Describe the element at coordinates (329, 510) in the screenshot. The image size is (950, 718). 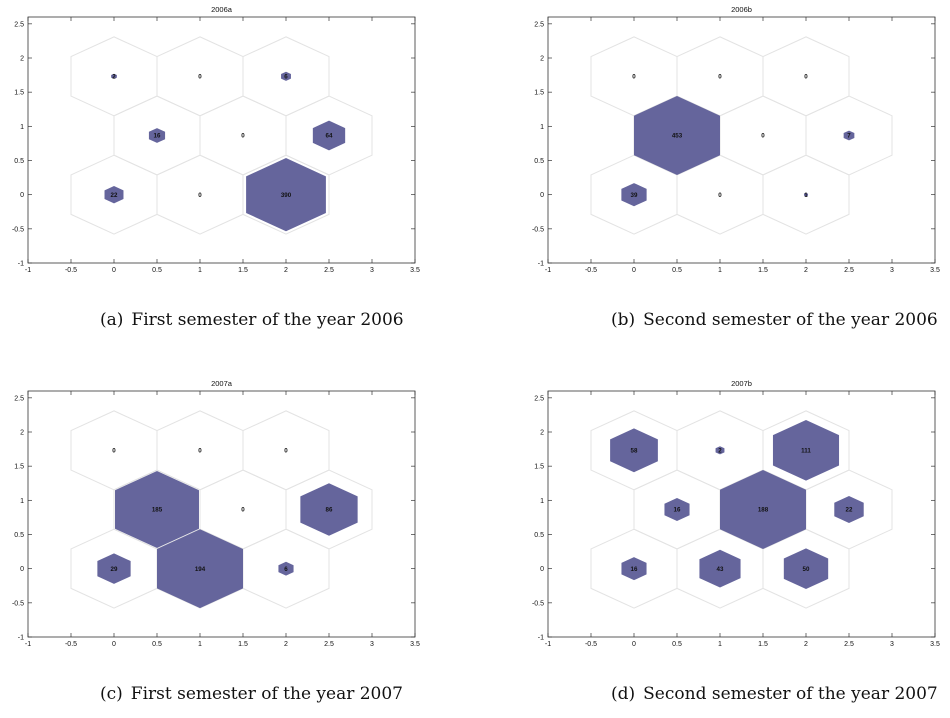
I see `hex-cell-count: 86` at that location.